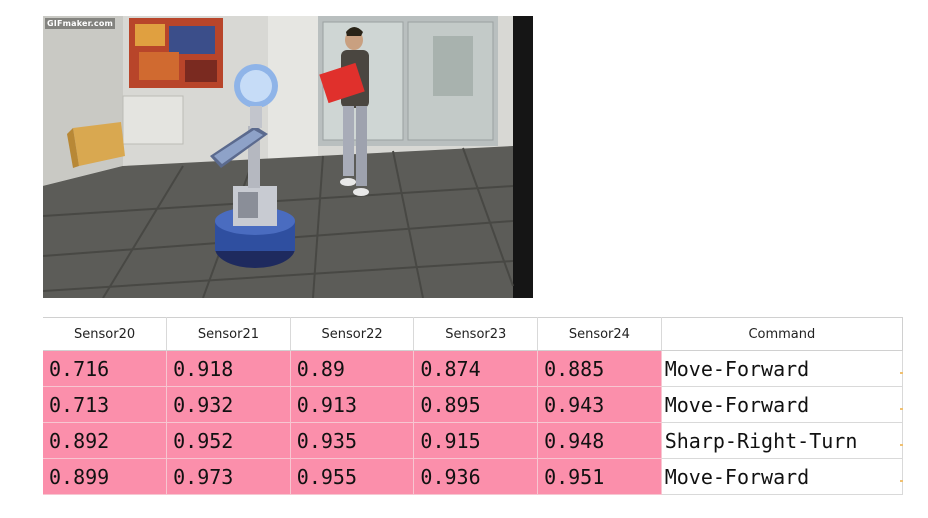 Image resolution: width=928 pixels, height=518 pixels. Describe the element at coordinates (599, 334) in the screenshot. I see `column-header-sensor24: Sensor24` at that location.